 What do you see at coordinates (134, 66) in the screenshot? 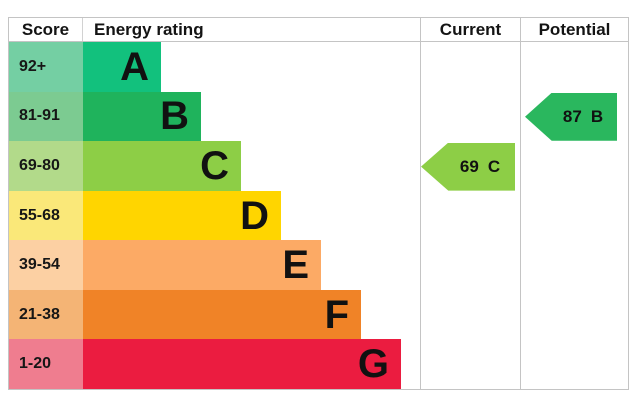
I see `band-letter: A` at bounding box center [134, 66].